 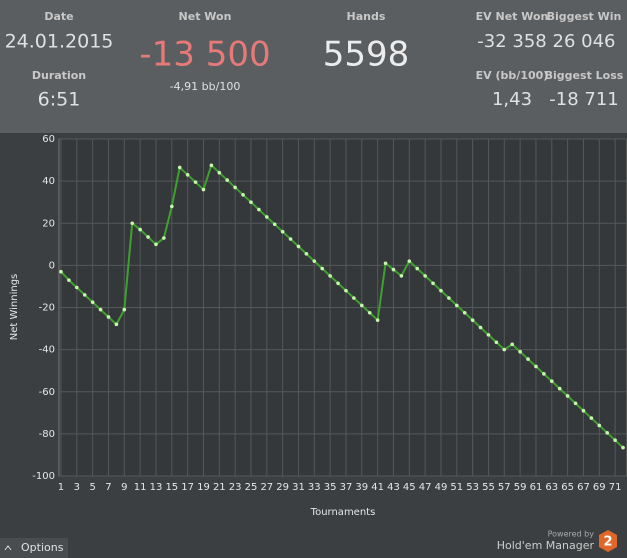 I want to click on stat-value: 6:51, so click(x=59, y=100).